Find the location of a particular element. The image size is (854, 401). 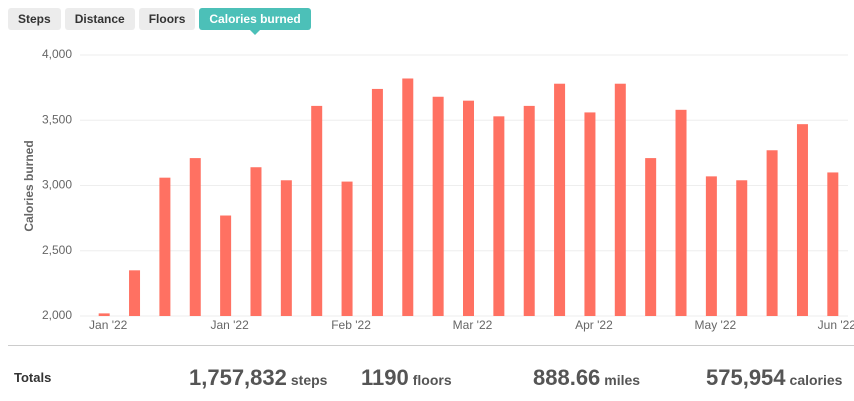

tab-active: Calories burned is located at coordinates (255, 21).